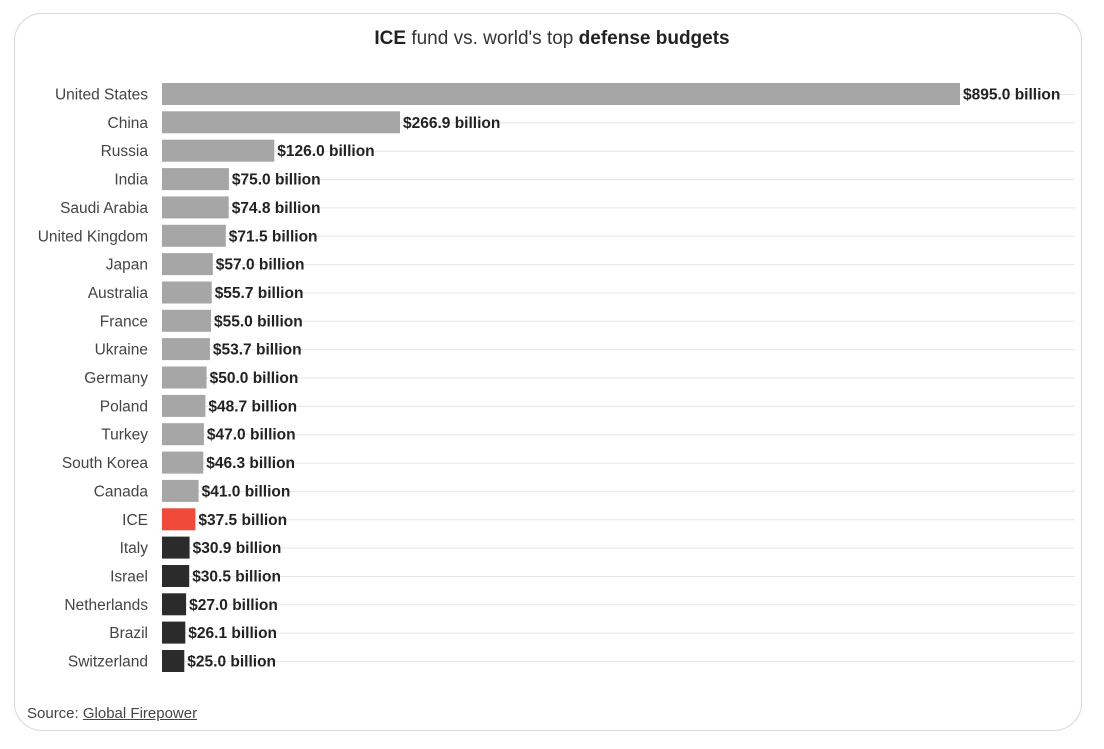 Image resolution: width=1104 pixels, height=749 pixels. I want to click on bar-saudi-arabia, so click(195, 207).